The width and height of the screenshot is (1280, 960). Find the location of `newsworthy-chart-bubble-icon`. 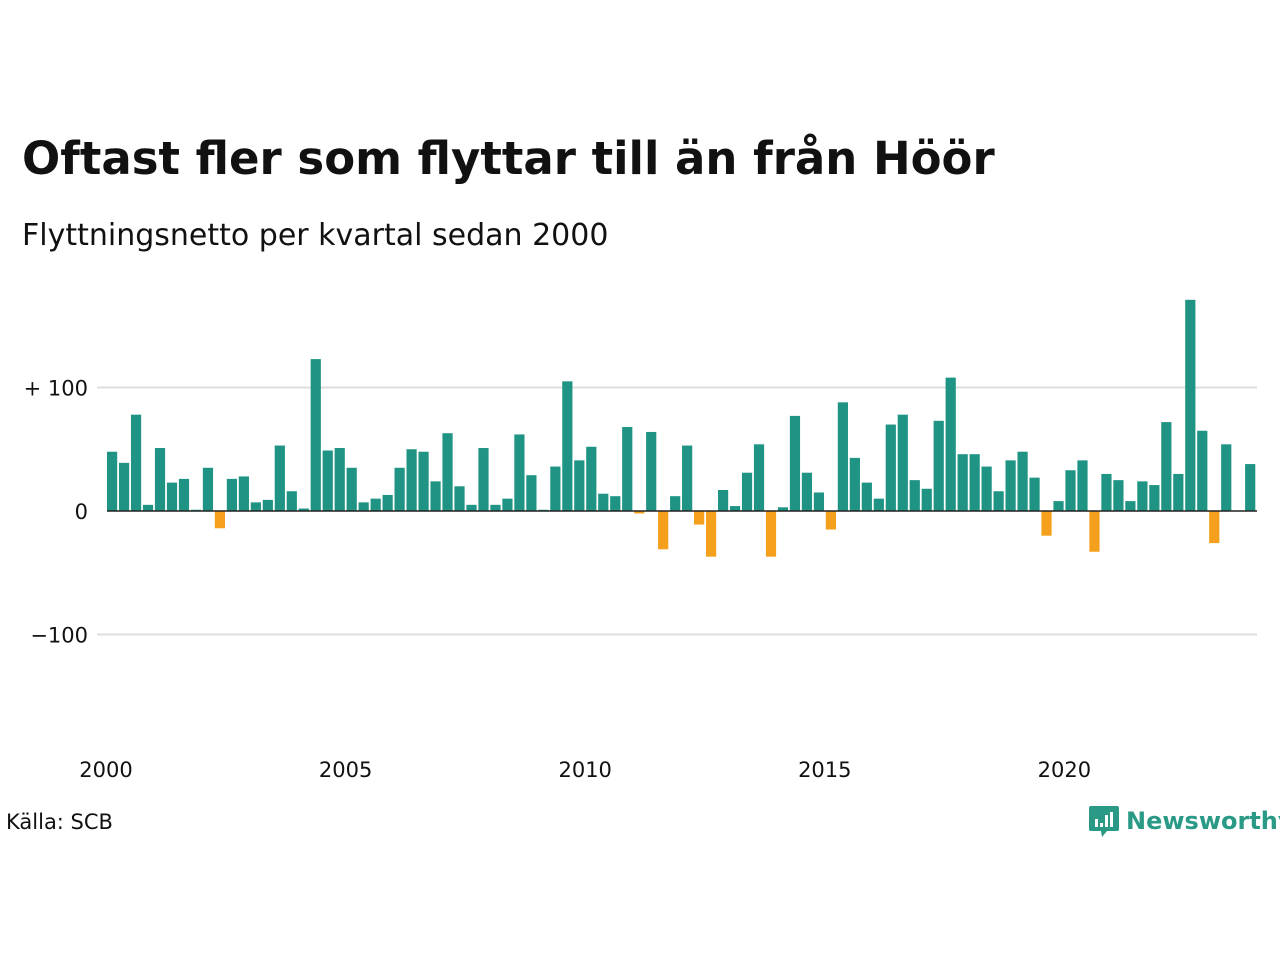

newsworthy-chart-bubble-icon is located at coordinates (1104, 821).